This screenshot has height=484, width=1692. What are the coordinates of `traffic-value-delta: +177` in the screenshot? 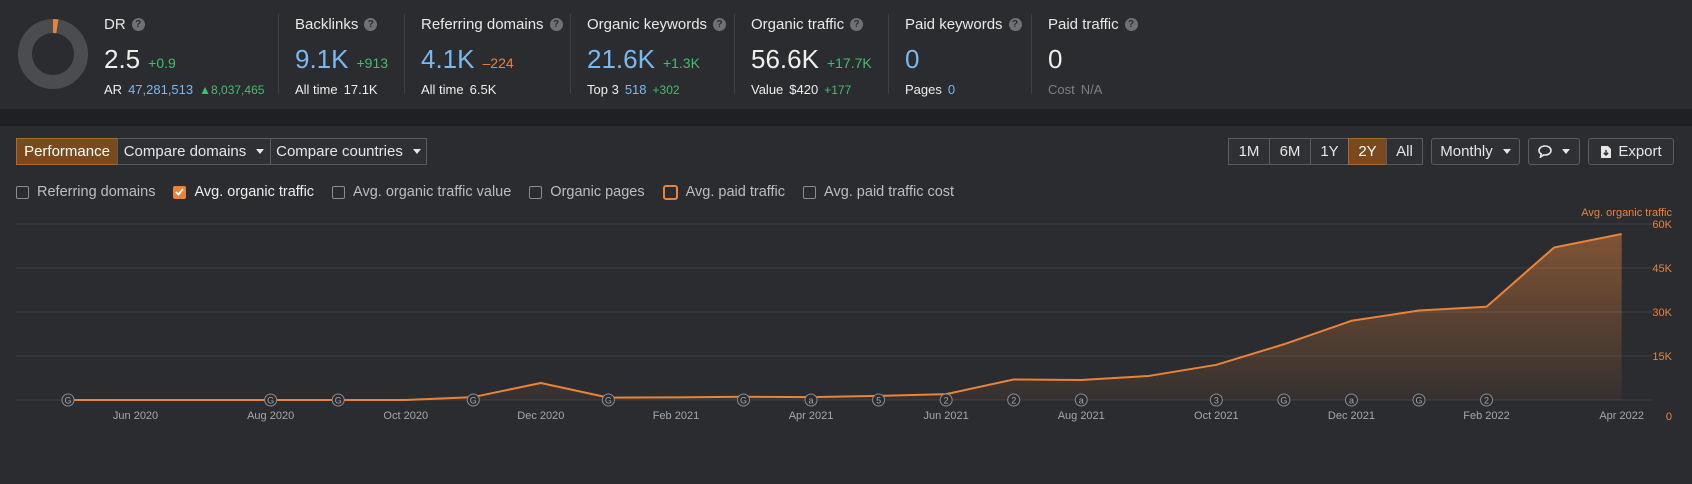 It's located at (838, 89).